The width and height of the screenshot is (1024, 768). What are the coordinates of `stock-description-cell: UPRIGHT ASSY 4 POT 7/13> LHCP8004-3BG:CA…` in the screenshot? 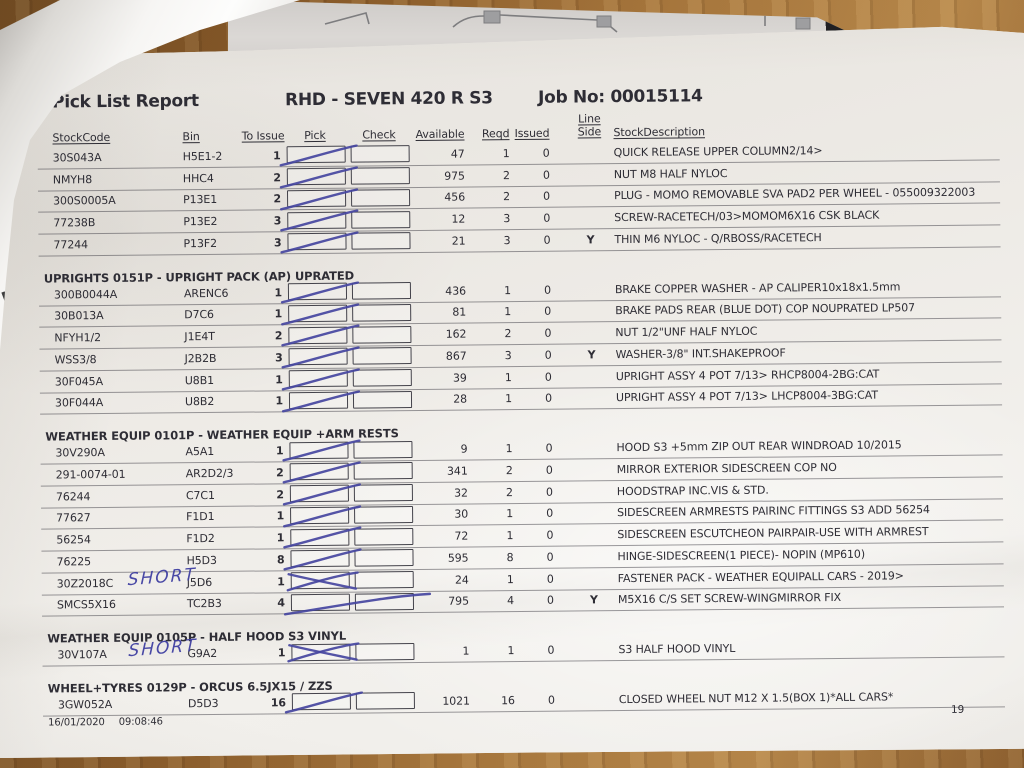 It's located at (746, 396).